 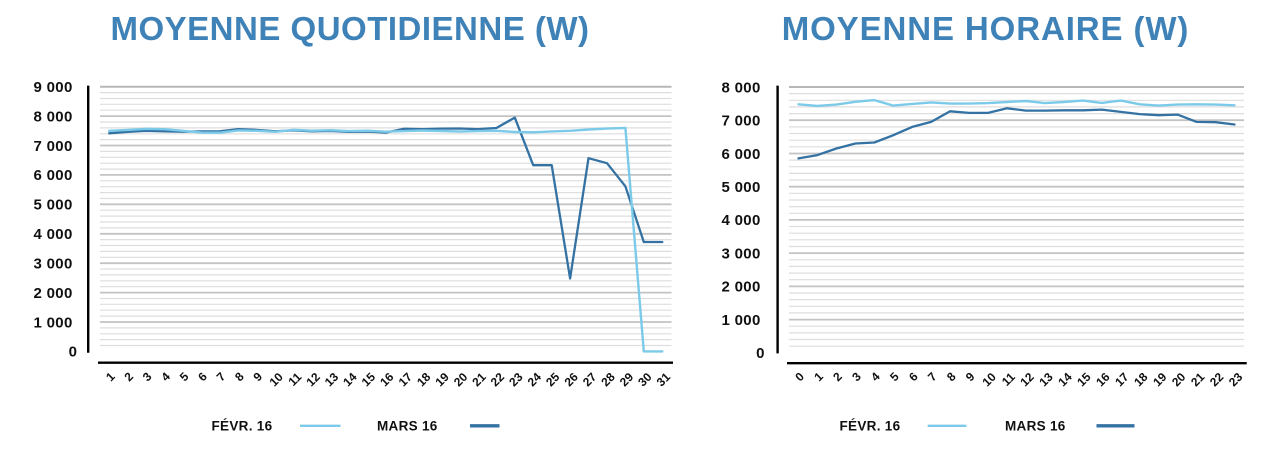 What do you see at coordinates (553, 380) in the screenshot?
I see `svg-text: 25` at bounding box center [553, 380].